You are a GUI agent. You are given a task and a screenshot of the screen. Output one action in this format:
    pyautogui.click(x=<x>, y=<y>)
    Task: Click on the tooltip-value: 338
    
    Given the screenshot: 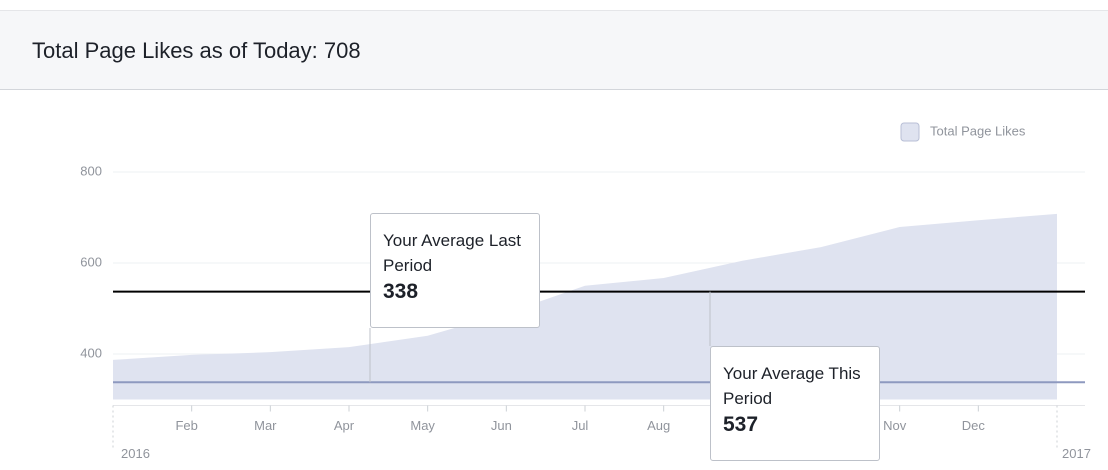 What is the action you would take?
    pyautogui.click(x=401, y=291)
    